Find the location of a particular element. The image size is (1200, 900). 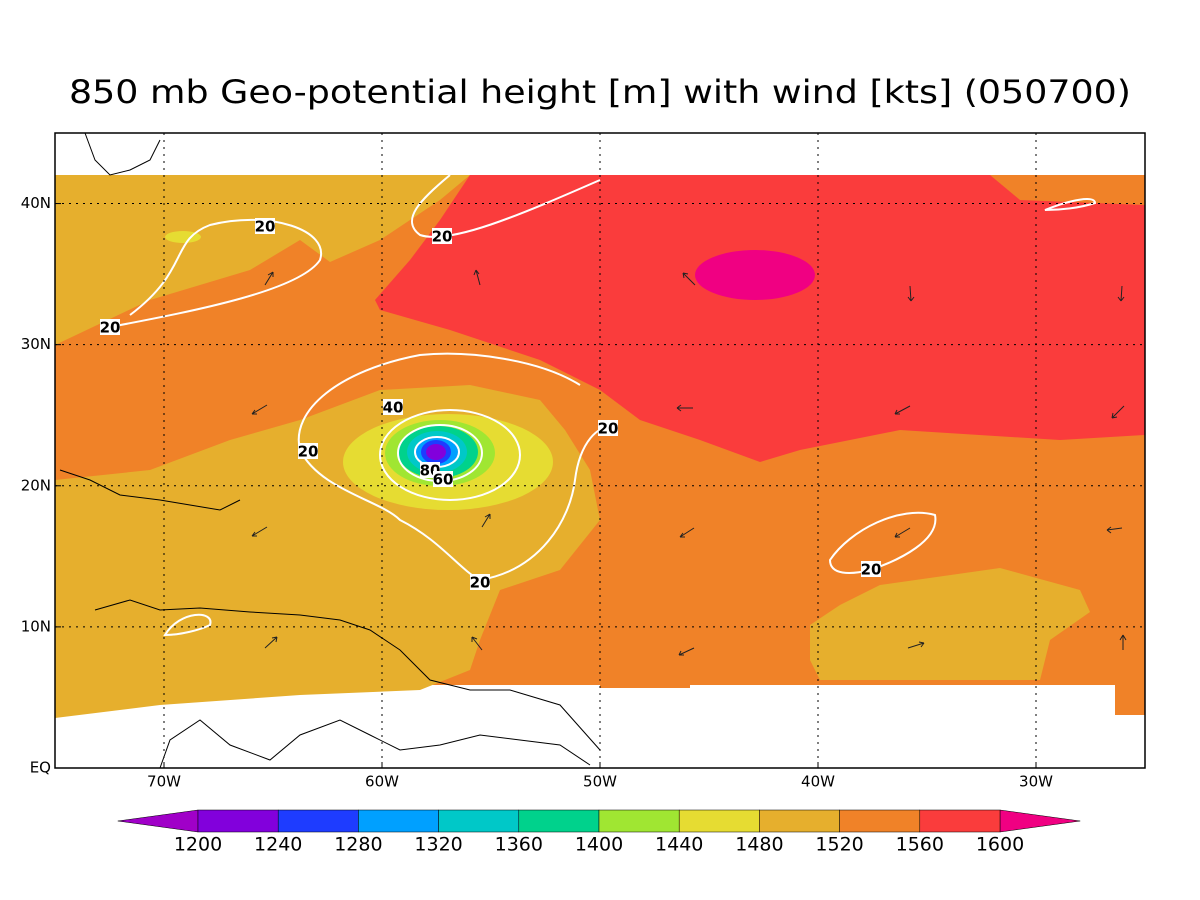

contour-label: 40 is located at coordinates (393, 408).